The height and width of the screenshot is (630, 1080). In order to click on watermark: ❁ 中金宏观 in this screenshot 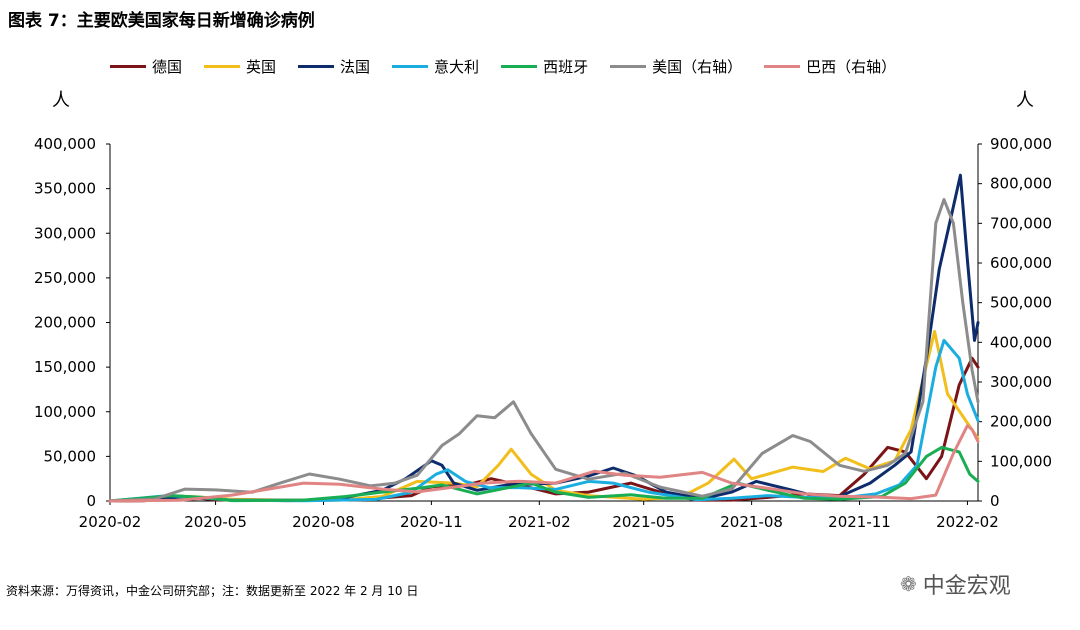, I will do `click(955, 584)`.